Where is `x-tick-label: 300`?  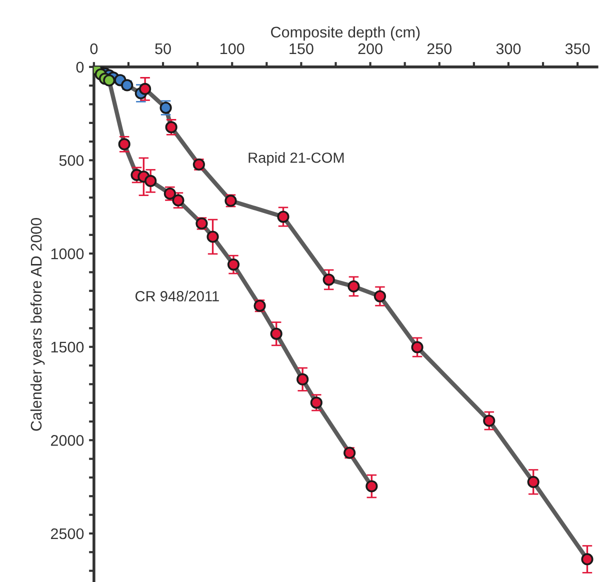
x-tick-label: 300 is located at coordinates (508, 48).